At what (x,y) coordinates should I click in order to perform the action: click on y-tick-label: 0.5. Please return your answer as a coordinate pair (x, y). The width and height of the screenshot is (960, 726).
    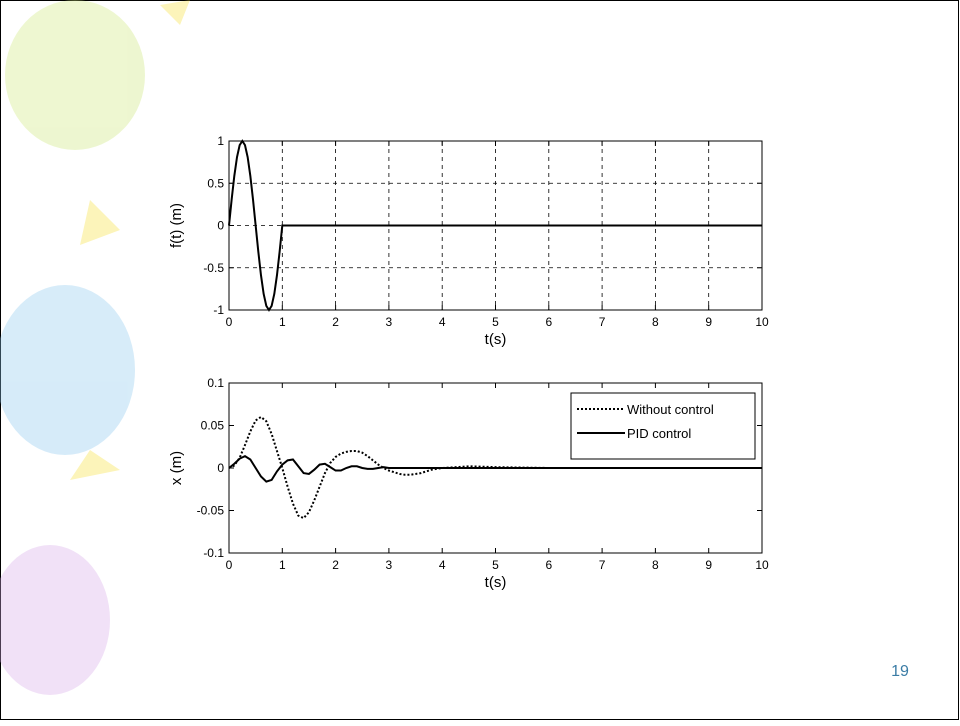
    Looking at the image, I should click on (215, 183).